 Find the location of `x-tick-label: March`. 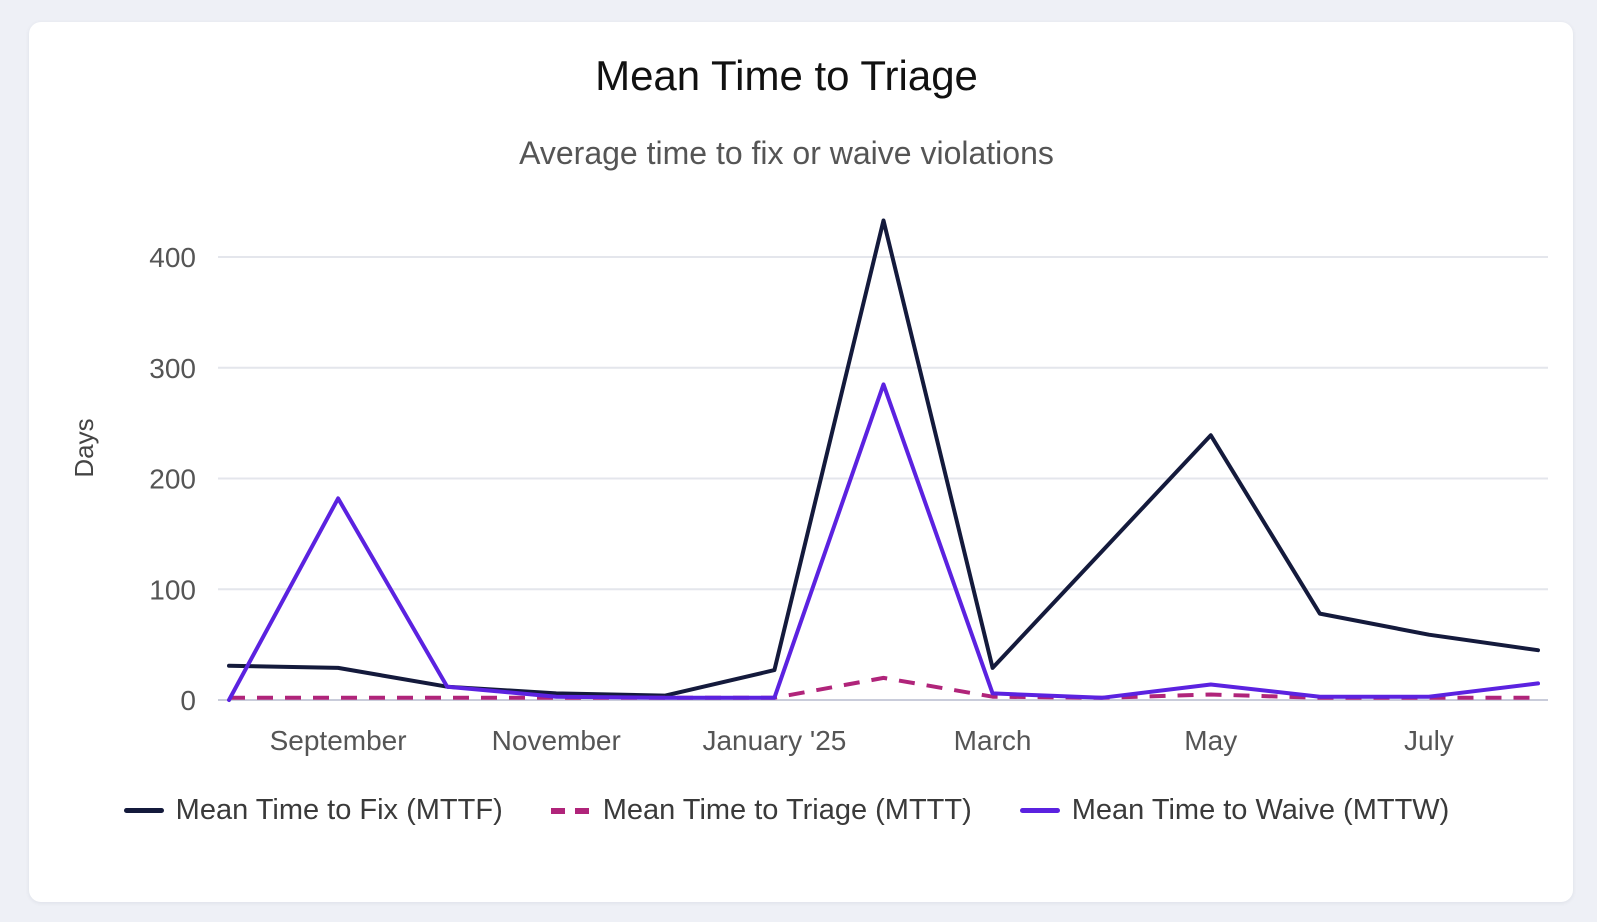

x-tick-label: March is located at coordinates (993, 740).